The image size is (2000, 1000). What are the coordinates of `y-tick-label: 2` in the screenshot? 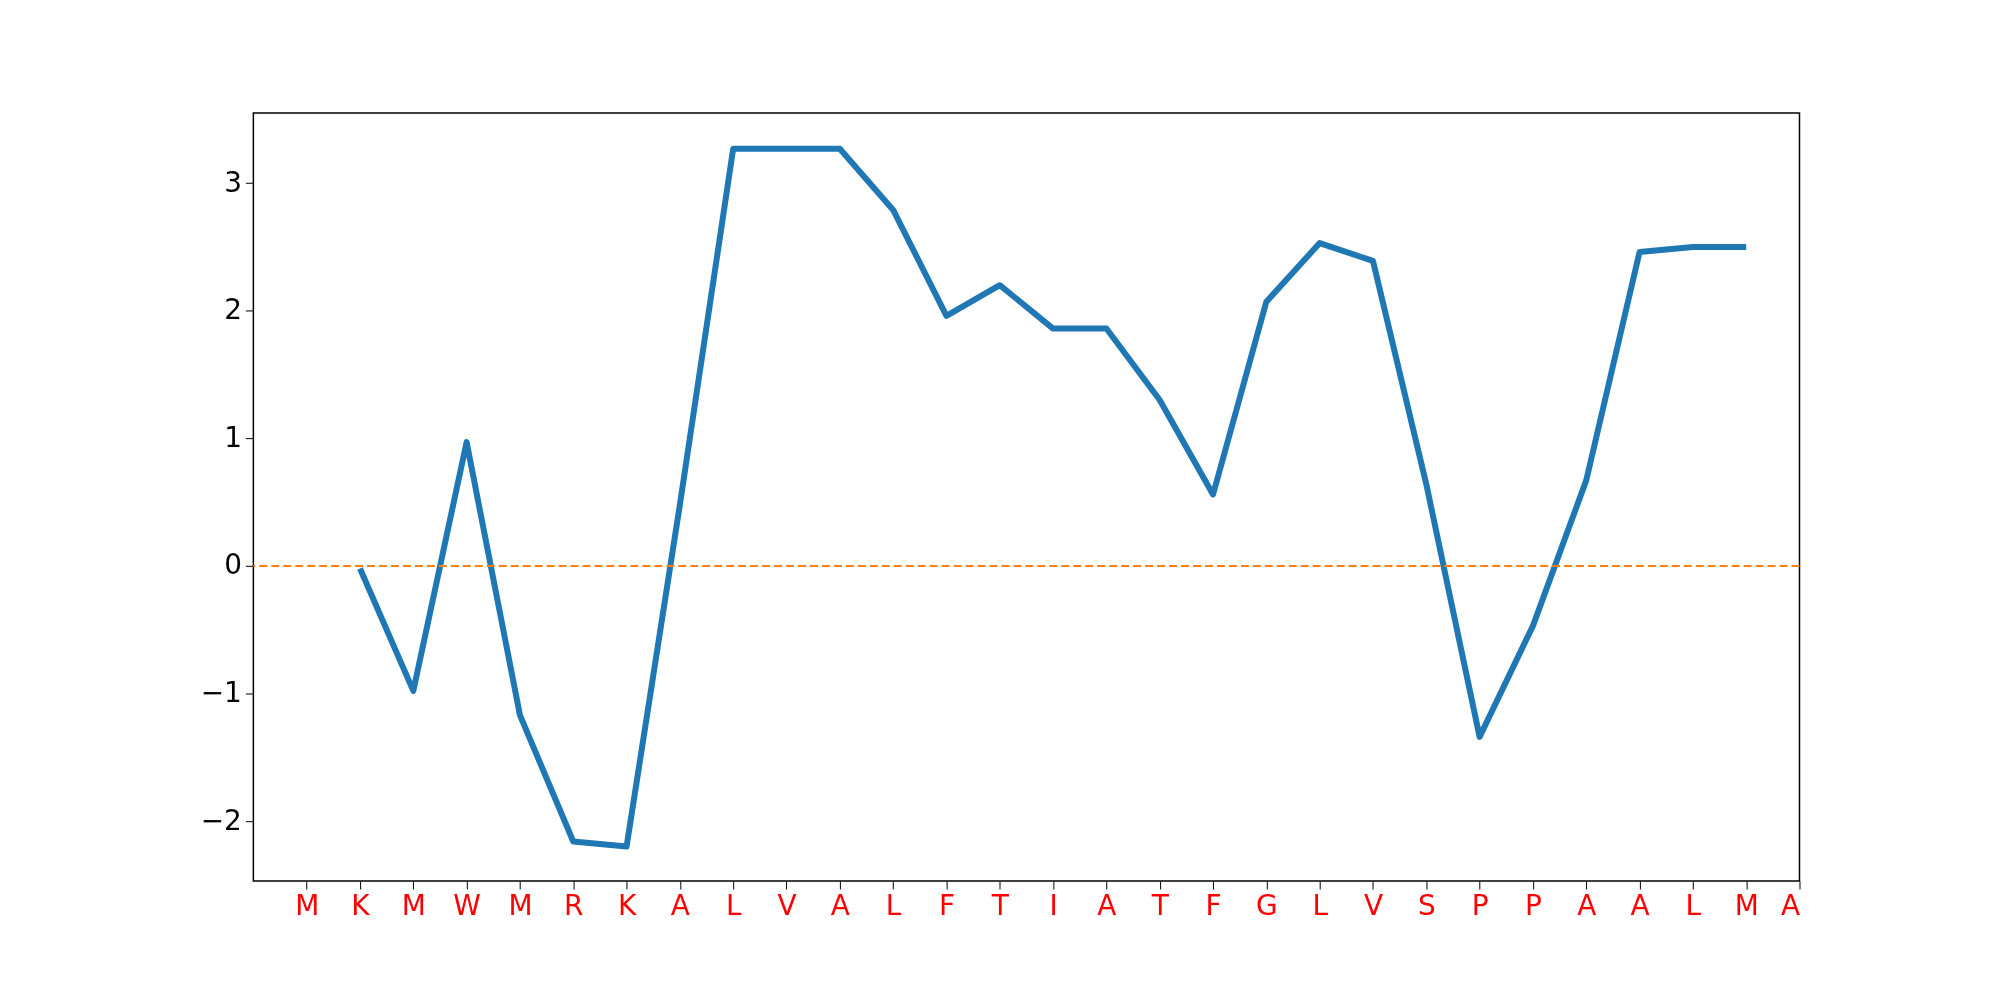 It's located at (233, 310).